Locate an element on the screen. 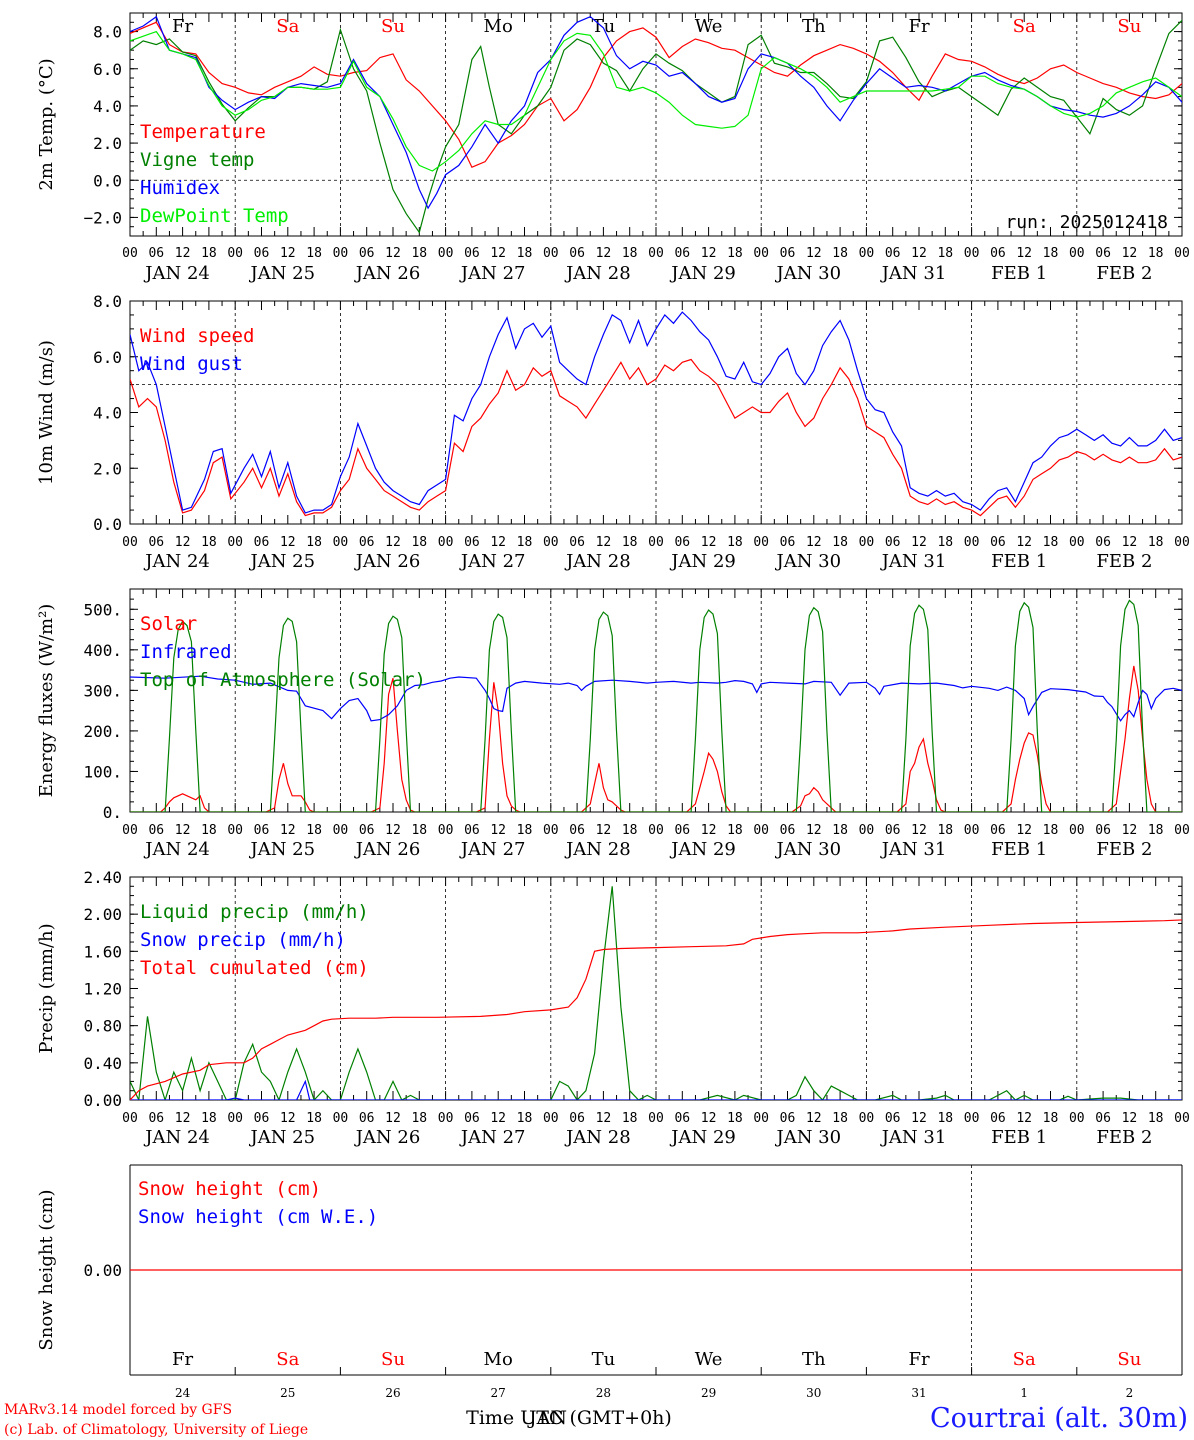 The height and width of the screenshot is (1440, 1194). legend-entry: Snow height (cm) is located at coordinates (229, 1189).